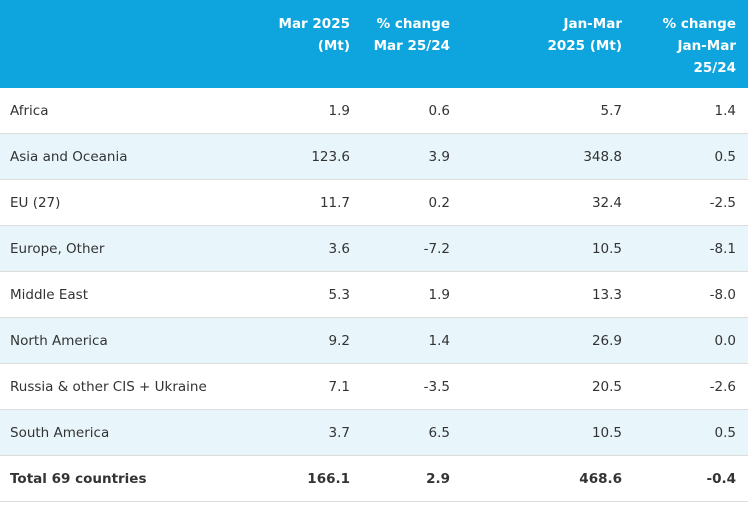 The image size is (748, 506). Describe the element at coordinates (410, 202) in the screenshot. I see `table-cell: 0.2` at that location.